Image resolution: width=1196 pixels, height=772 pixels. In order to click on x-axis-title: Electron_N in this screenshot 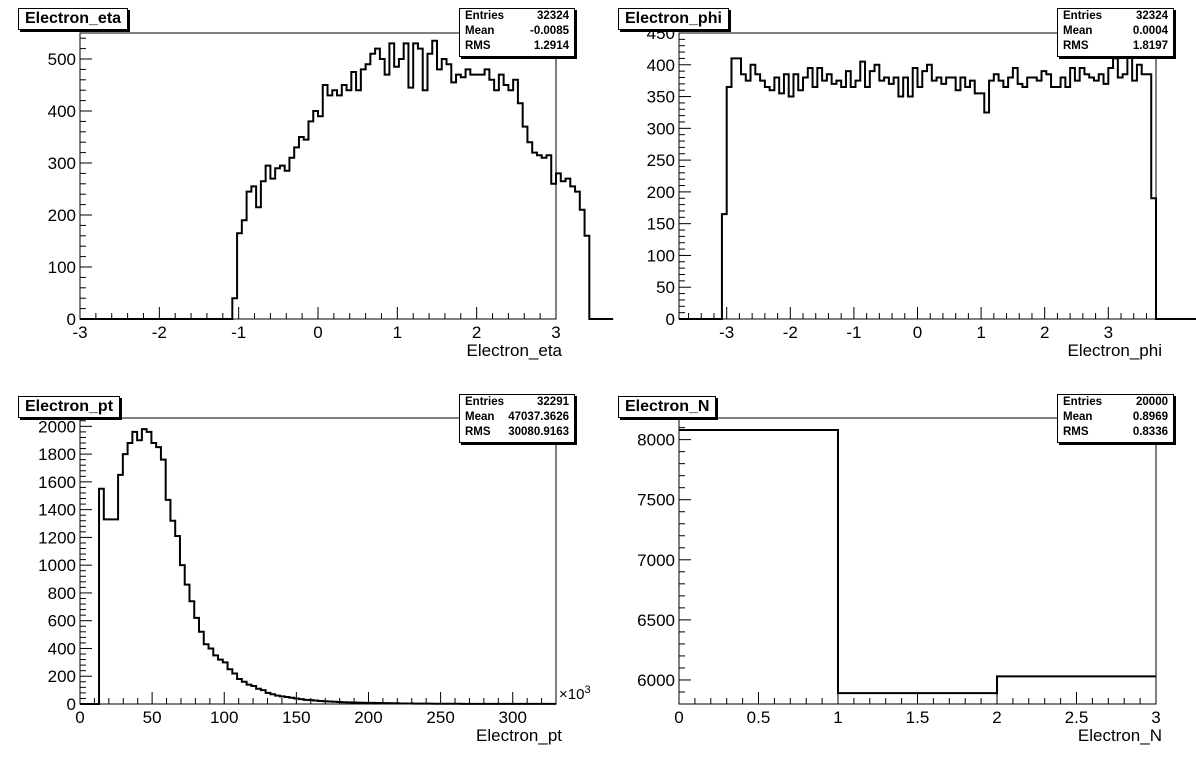, I will do `click(1120, 735)`.